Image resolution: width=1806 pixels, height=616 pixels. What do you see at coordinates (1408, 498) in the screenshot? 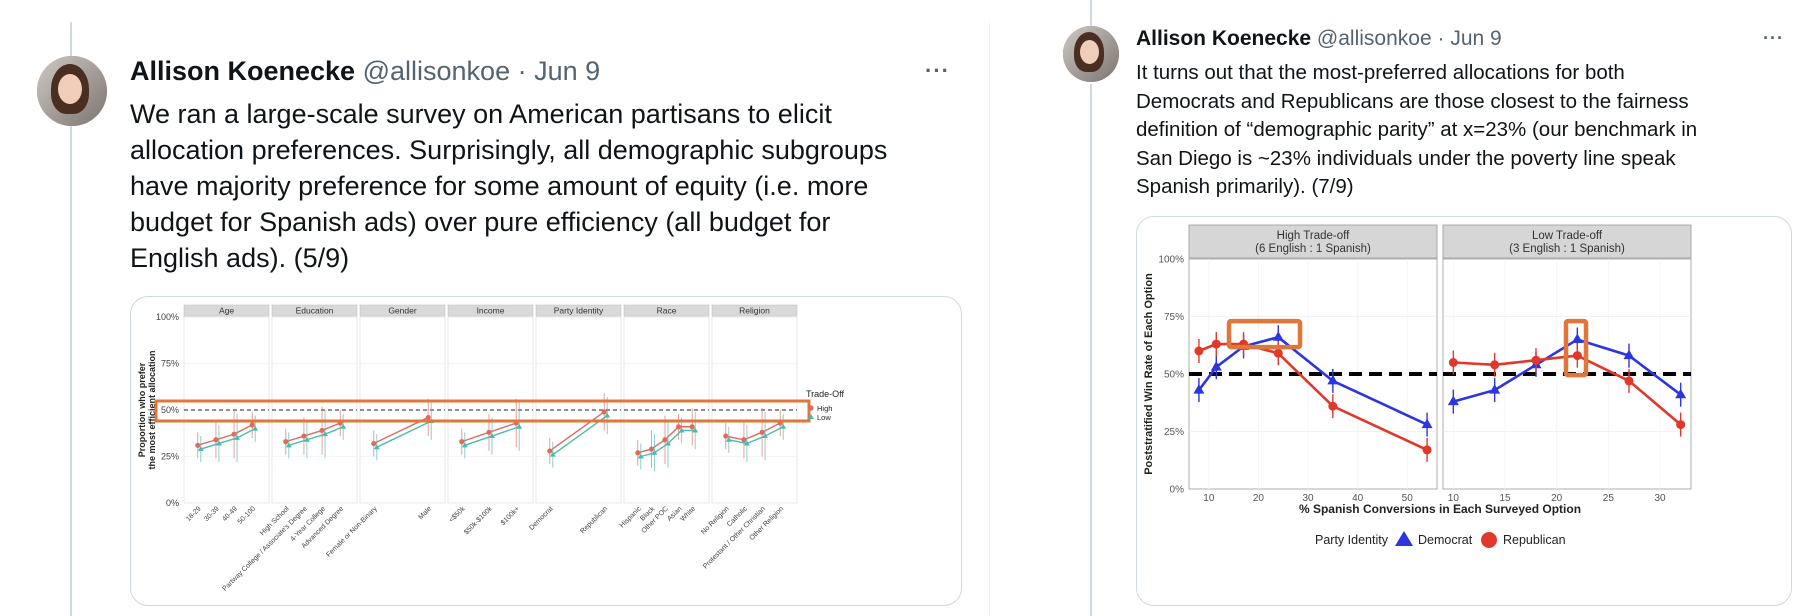
I see `x-tick-label: 50` at bounding box center [1408, 498].